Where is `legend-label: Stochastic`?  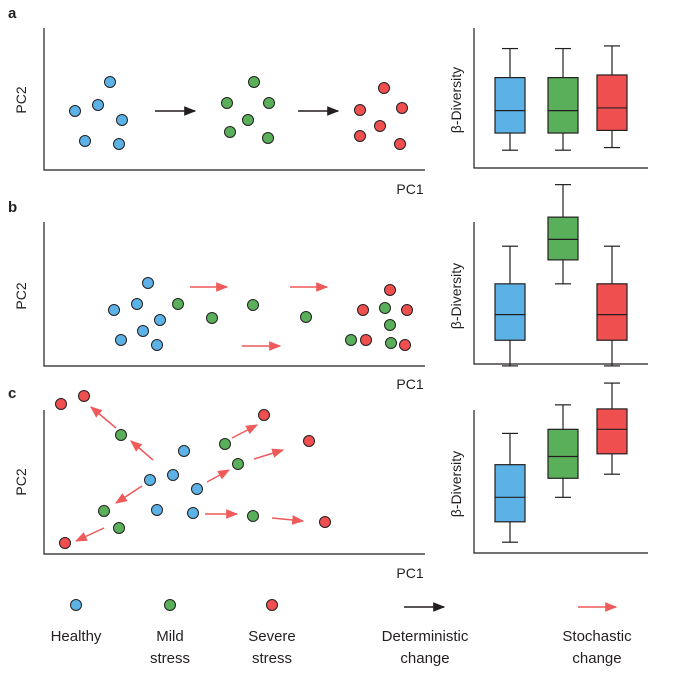
legend-label: Stochastic is located at coordinates (597, 636).